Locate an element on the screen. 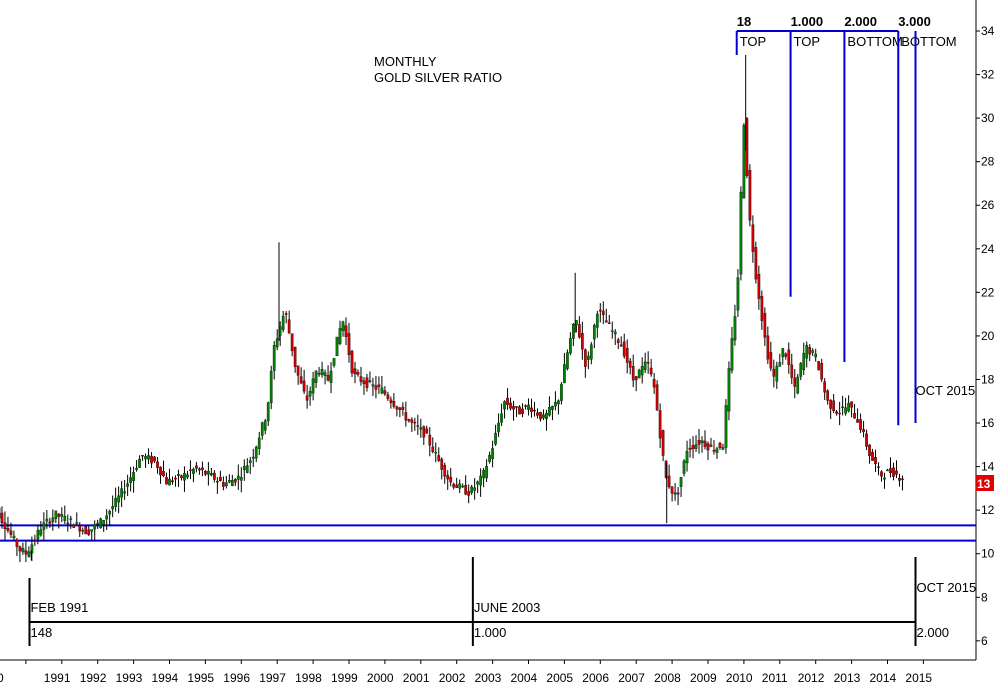 The image size is (994, 687). y-tick-label: 14 is located at coordinates (987, 467).